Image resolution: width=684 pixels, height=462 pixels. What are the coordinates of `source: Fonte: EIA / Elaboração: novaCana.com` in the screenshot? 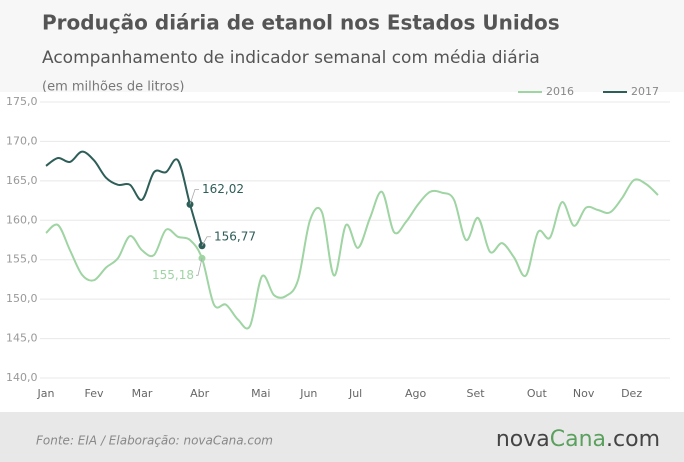 It's located at (154, 441).